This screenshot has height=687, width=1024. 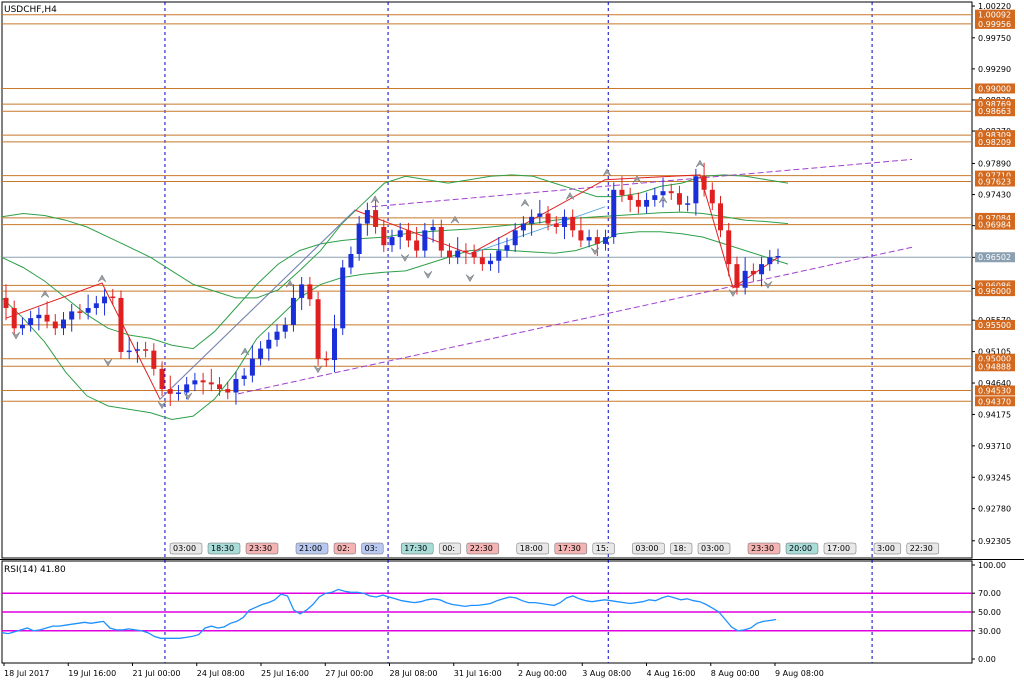 I want to click on time-axis-label: 4 Aug 16:00, so click(x=671, y=673).